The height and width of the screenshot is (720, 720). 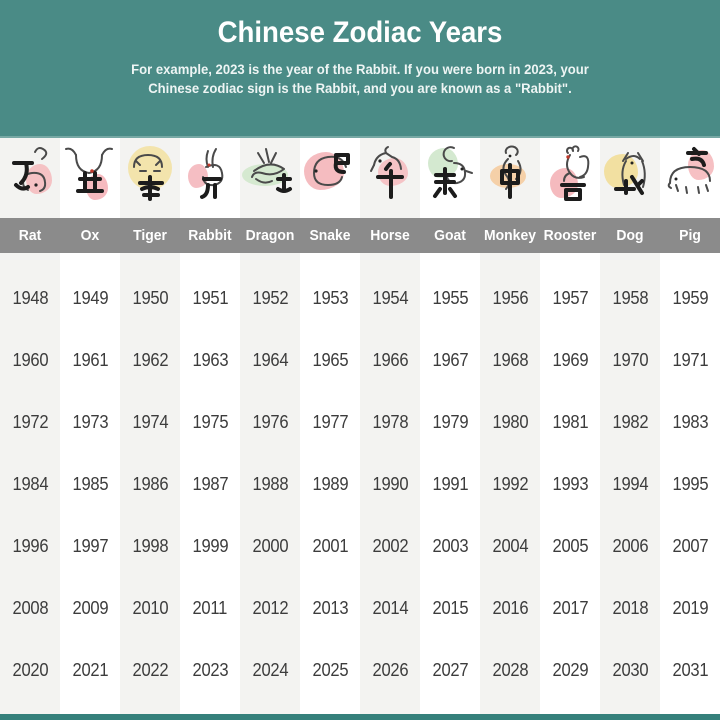 I want to click on year-cell: 1995, so click(x=690, y=483).